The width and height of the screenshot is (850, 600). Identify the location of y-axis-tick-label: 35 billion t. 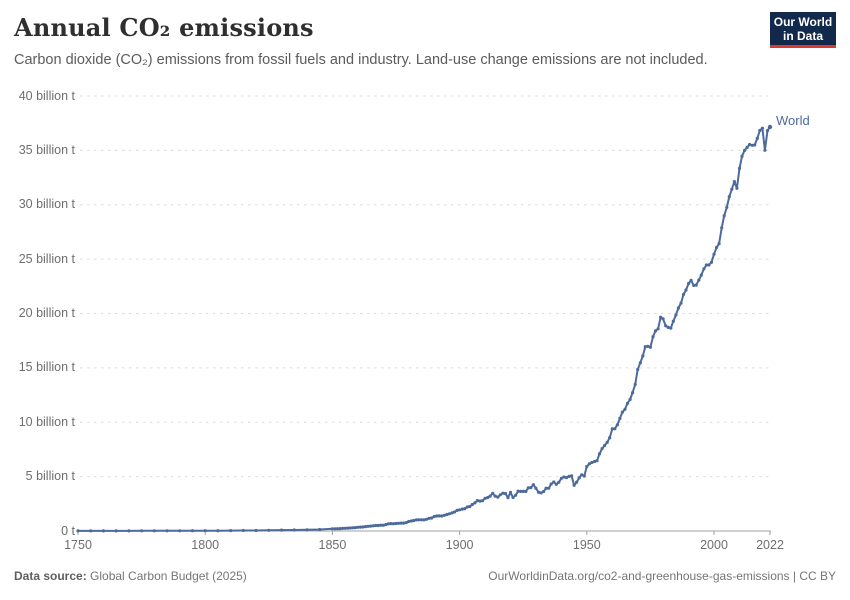
(46, 149).